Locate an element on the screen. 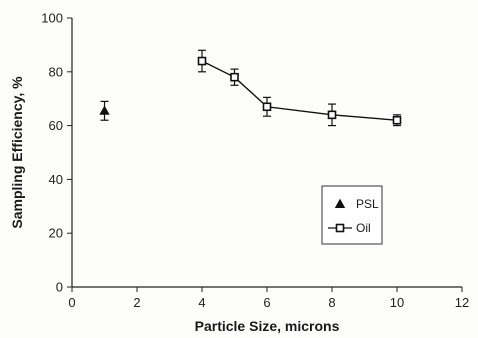 This screenshot has width=478, height=338. x-tick-label: 12 is located at coordinates (462, 302).